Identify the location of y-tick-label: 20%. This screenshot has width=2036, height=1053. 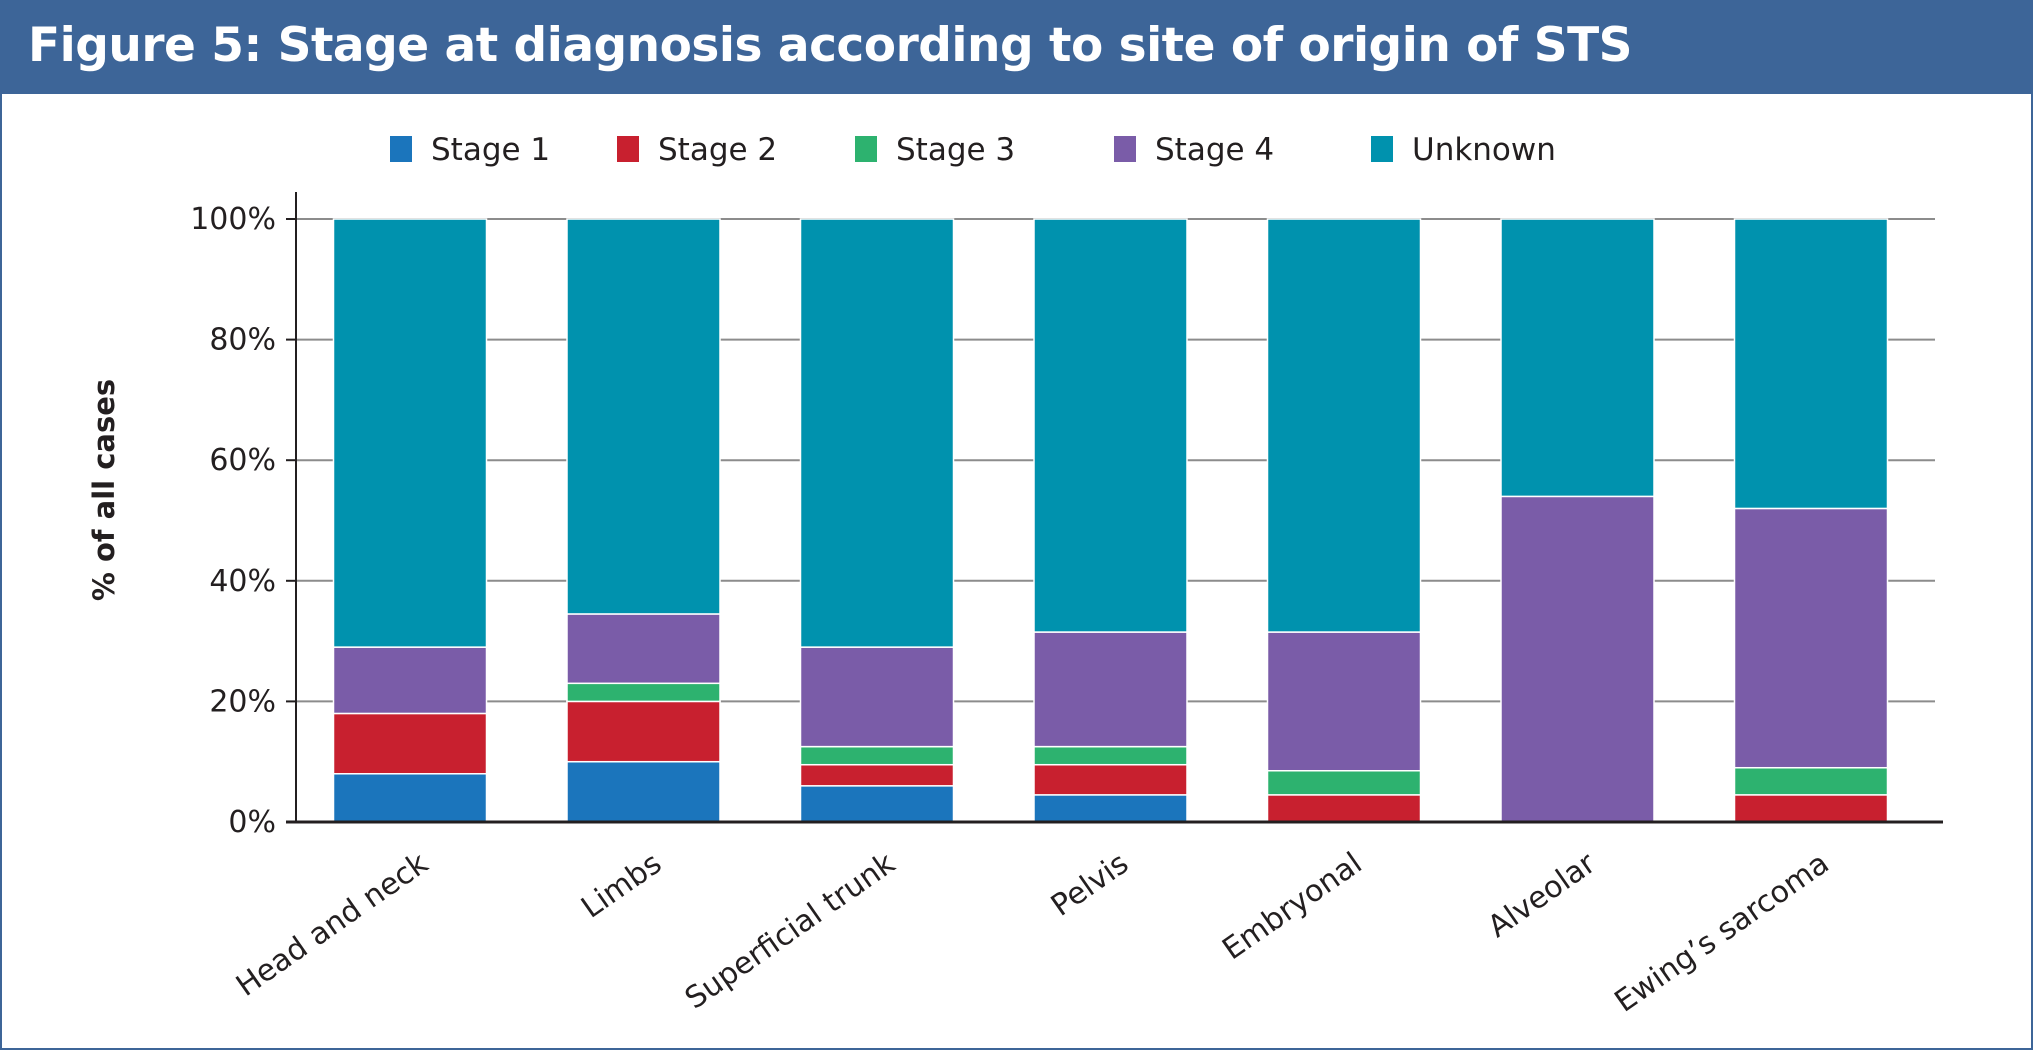
(242, 701).